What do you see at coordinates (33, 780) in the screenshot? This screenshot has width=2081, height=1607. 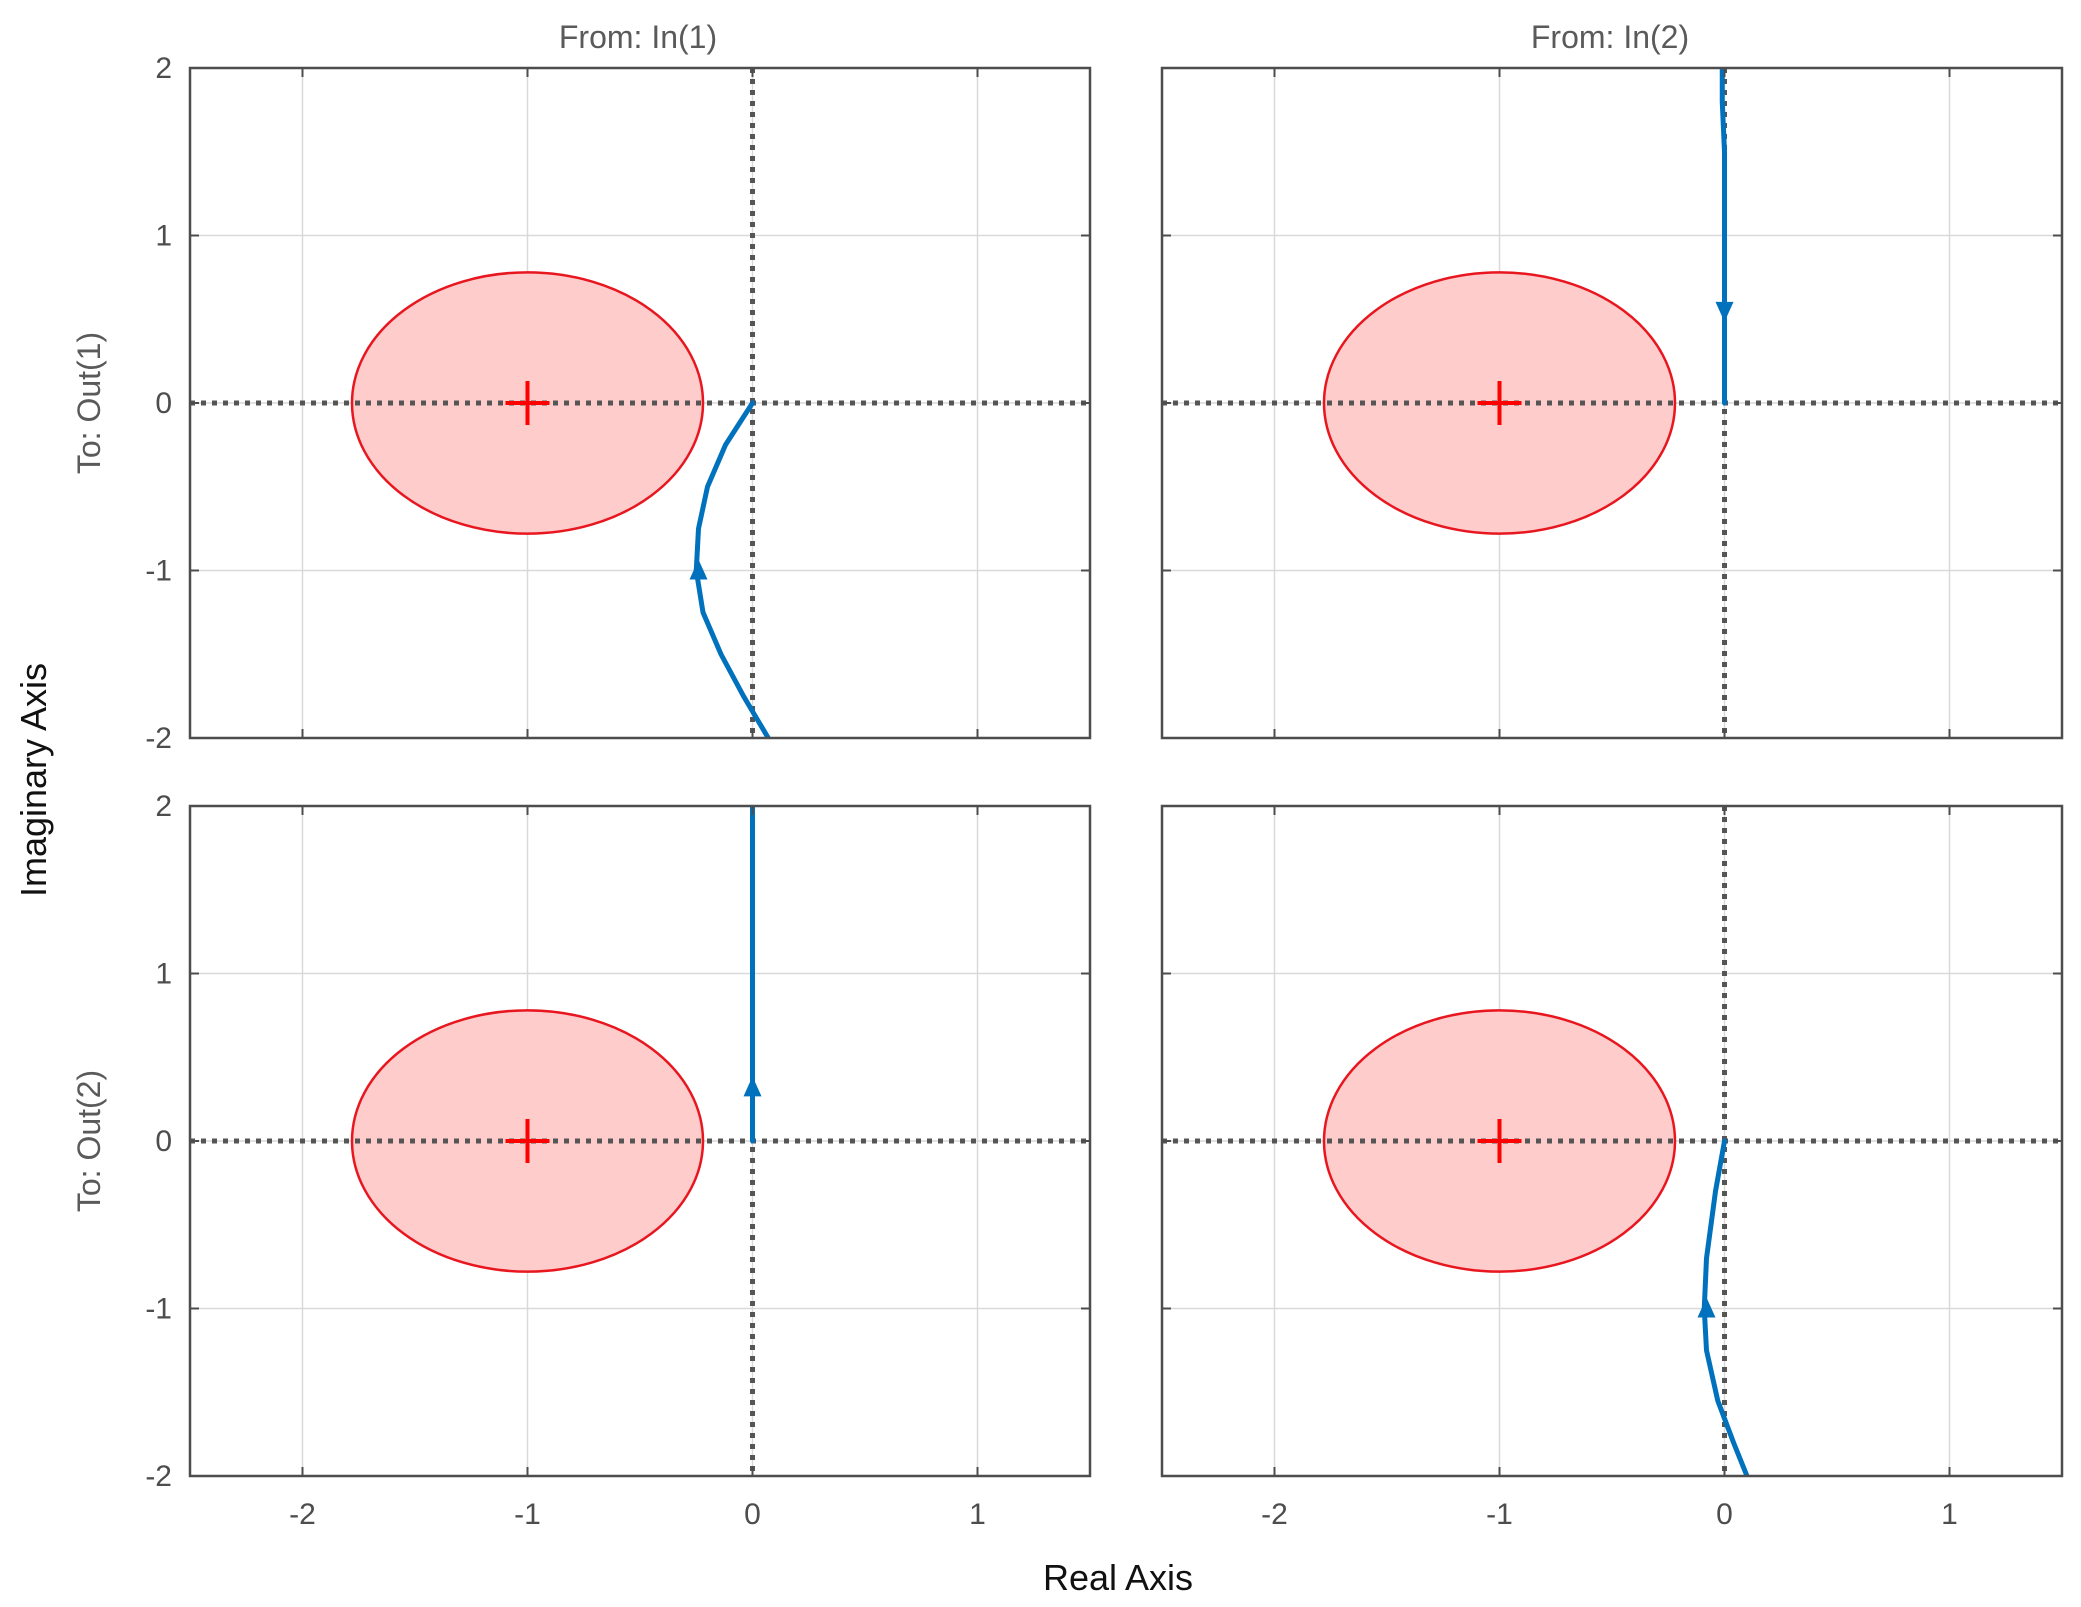 I see `y-axis-label: Imaginary Axis` at bounding box center [33, 780].